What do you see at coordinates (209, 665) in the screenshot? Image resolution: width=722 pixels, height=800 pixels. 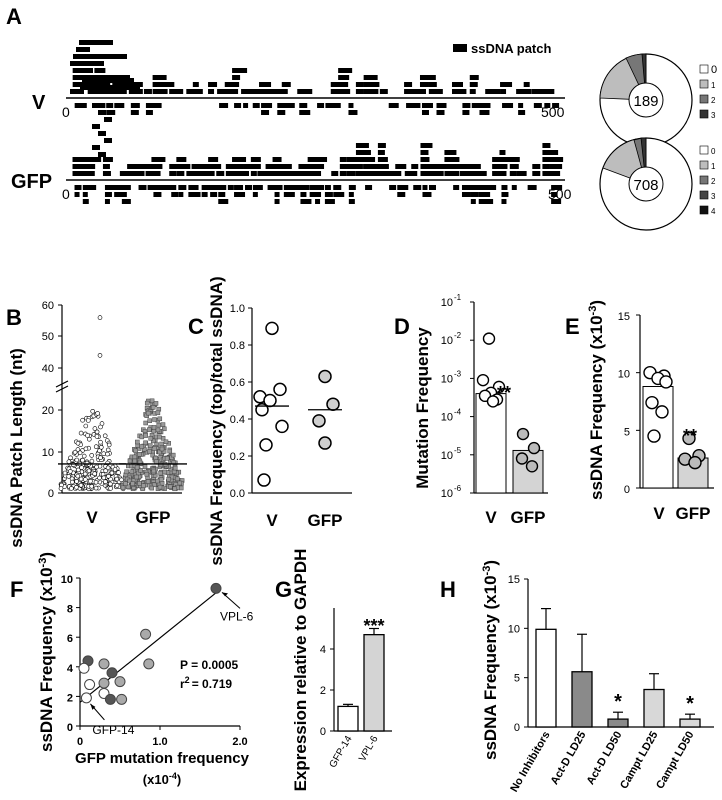 I see `panel-f-pvalue: P = 0.0005` at bounding box center [209, 665].